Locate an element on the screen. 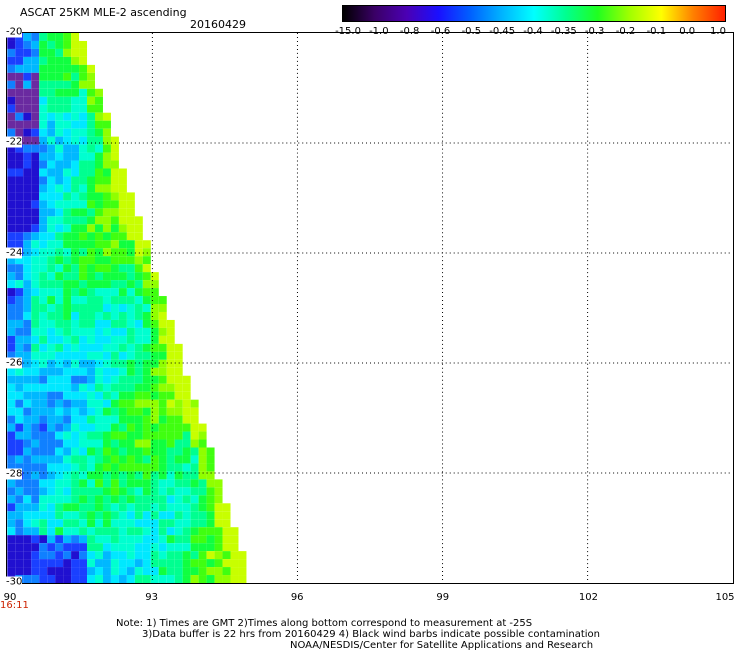  colorbar is located at coordinates (534, 13).